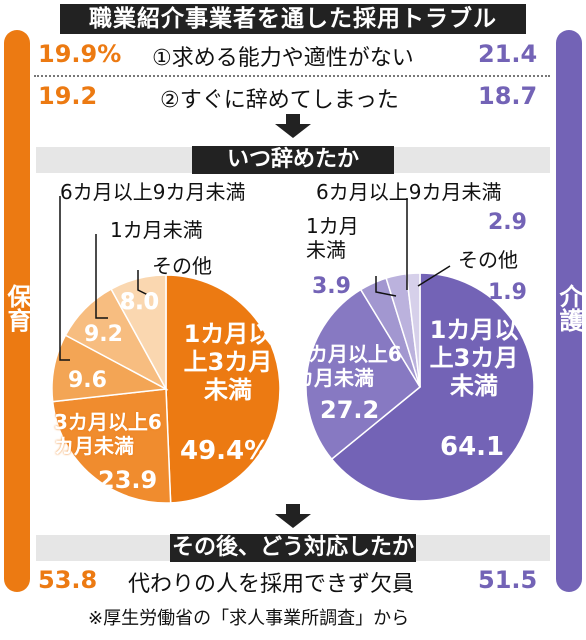 This screenshot has width=586, height=640. Describe the element at coordinates (68, 96) in the screenshot. I see `trouble2-left-value: 19.2` at that location.